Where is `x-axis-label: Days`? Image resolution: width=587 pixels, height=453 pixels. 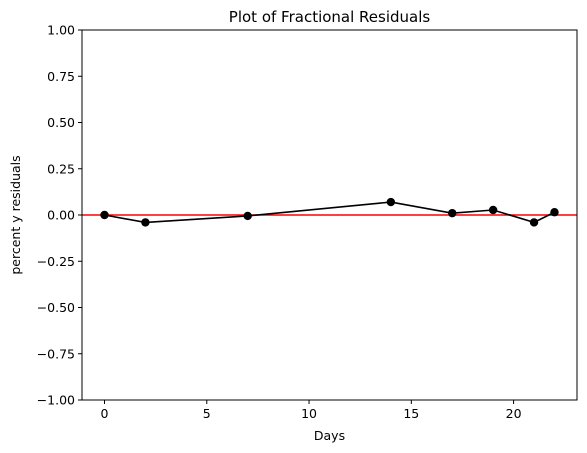 x-axis-label: Days is located at coordinates (329, 435).